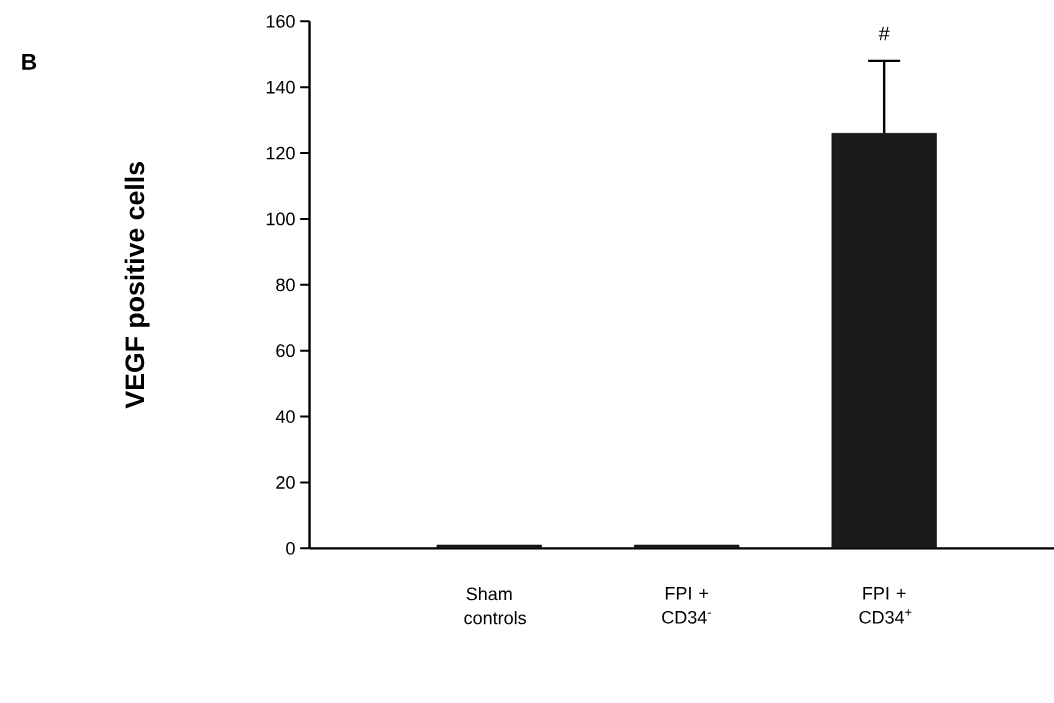 This screenshot has height=703, width=1054. I want to click on annotation: #, so click(884, 33).